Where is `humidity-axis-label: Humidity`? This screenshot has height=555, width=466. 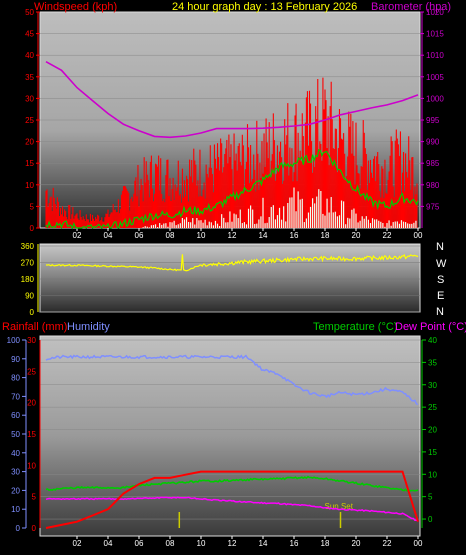
humidity-axis-label: Humidity is located at coordinates (88, 327).